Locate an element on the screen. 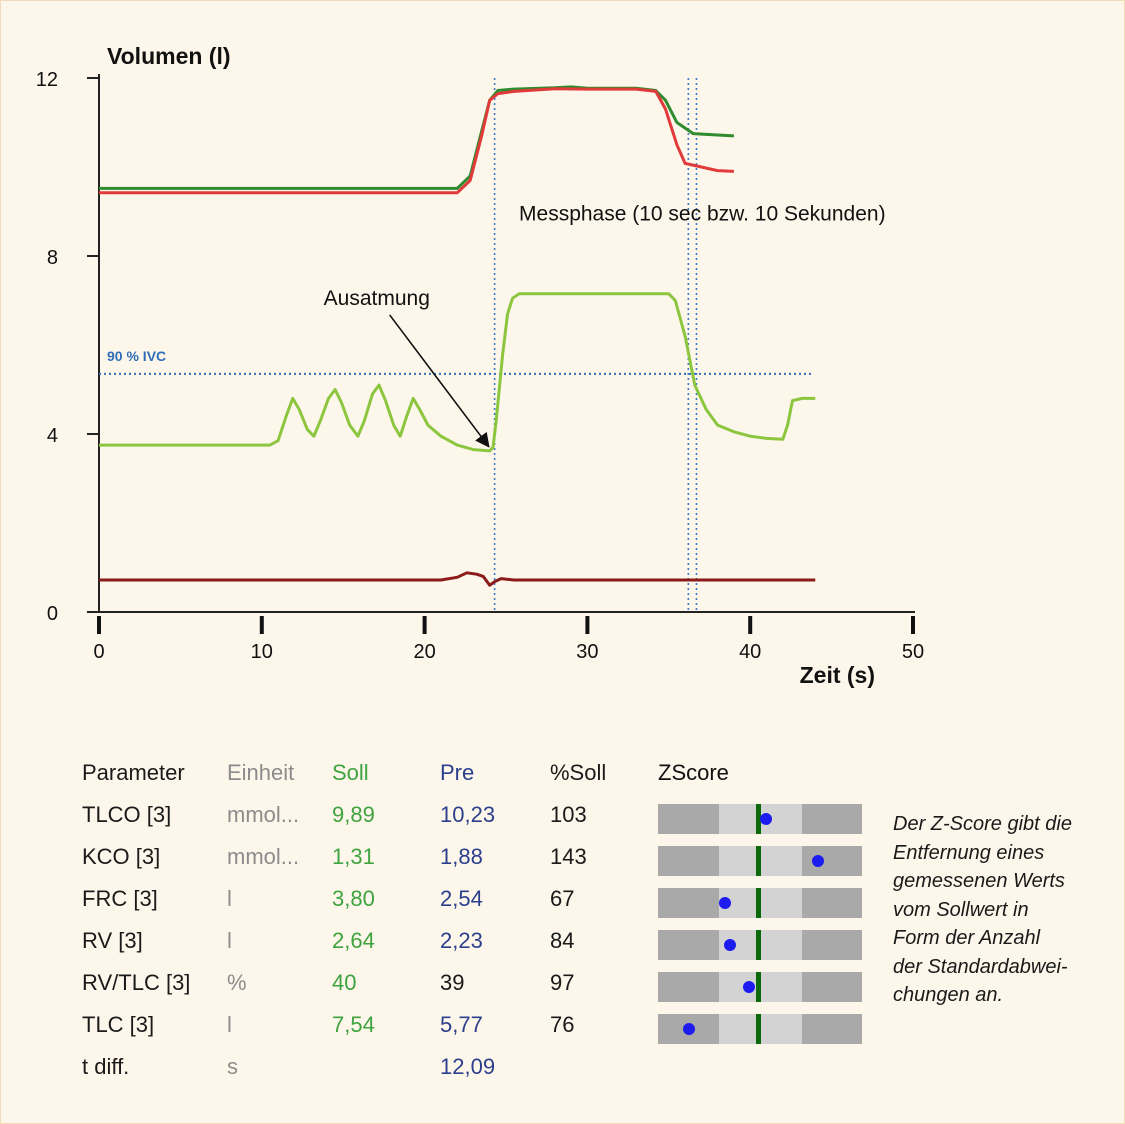 The height and width of the screenshot is (1124, 1125). cell-soll: 40 is located at coordinates (344, 982).